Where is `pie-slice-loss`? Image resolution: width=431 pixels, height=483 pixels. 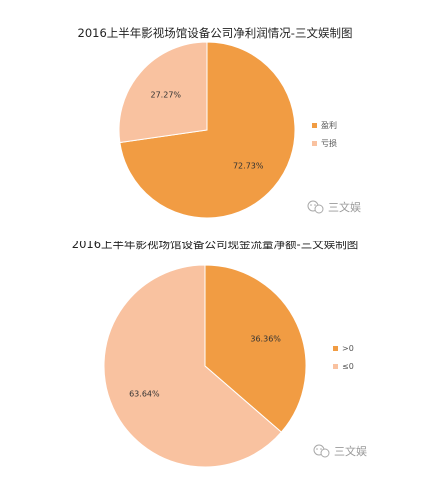 pie-slice-loss is located at coordinates (163, 92).